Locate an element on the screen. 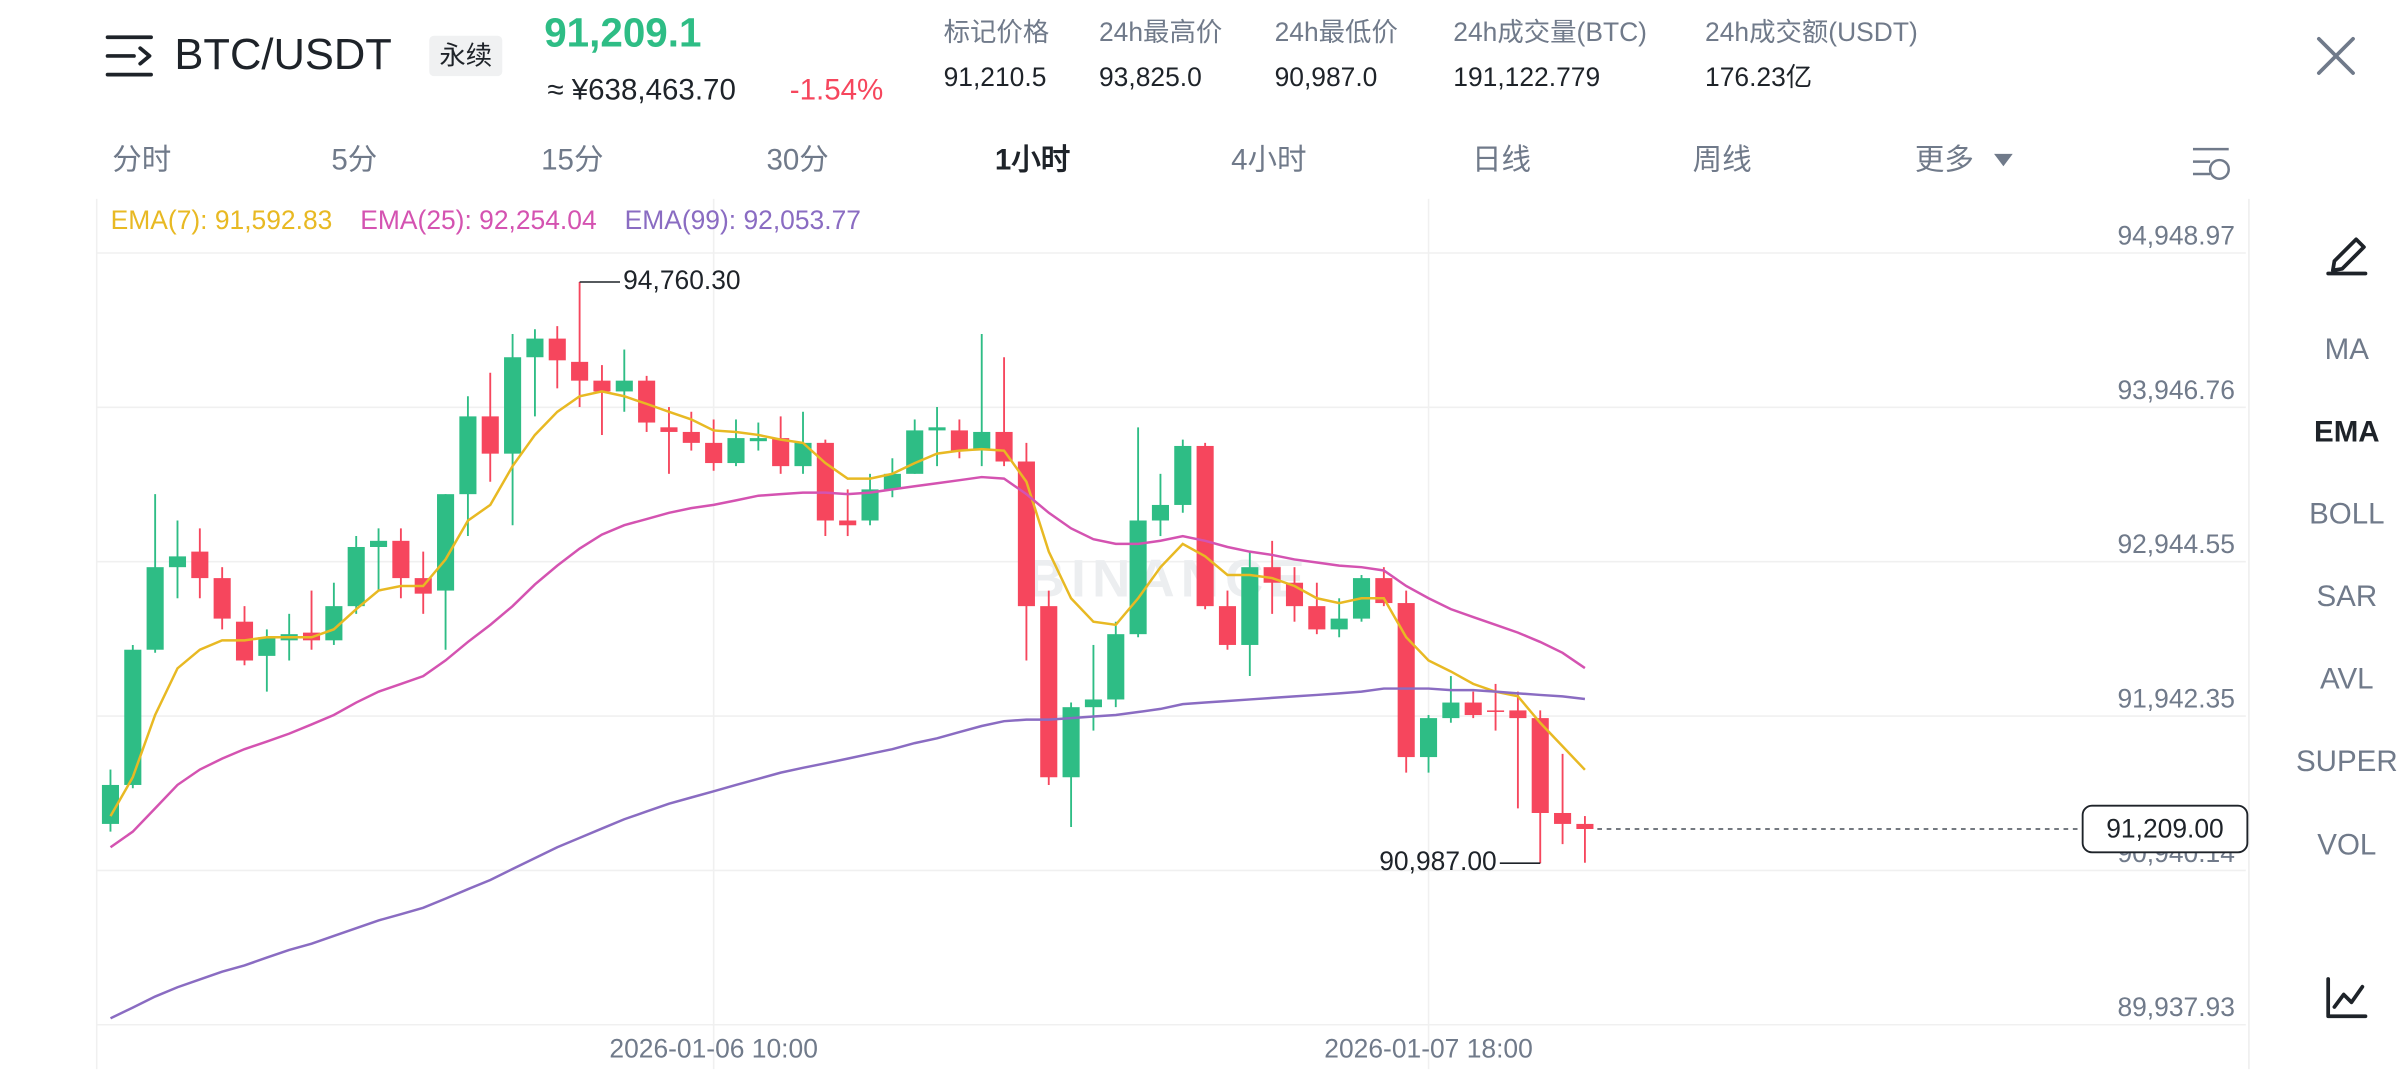  y-tick-label: 93,946.76 is located at coordinates (2175, 390).